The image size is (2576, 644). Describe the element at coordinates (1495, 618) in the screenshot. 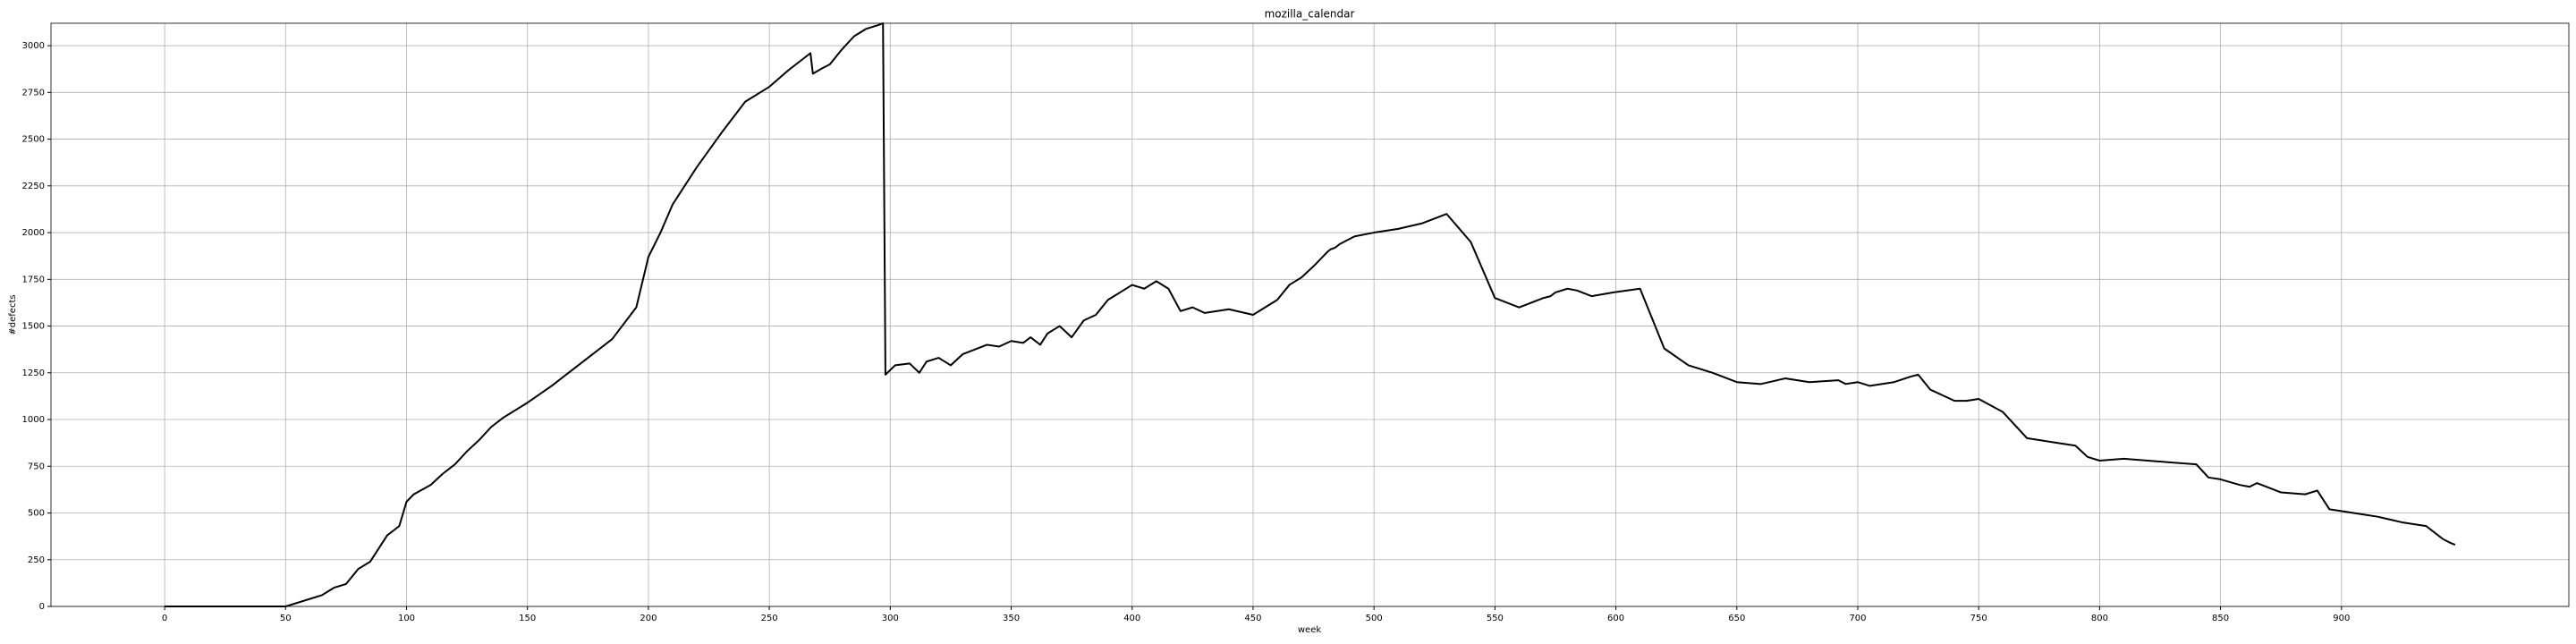

I see `x-tick-label: 550` at that location.